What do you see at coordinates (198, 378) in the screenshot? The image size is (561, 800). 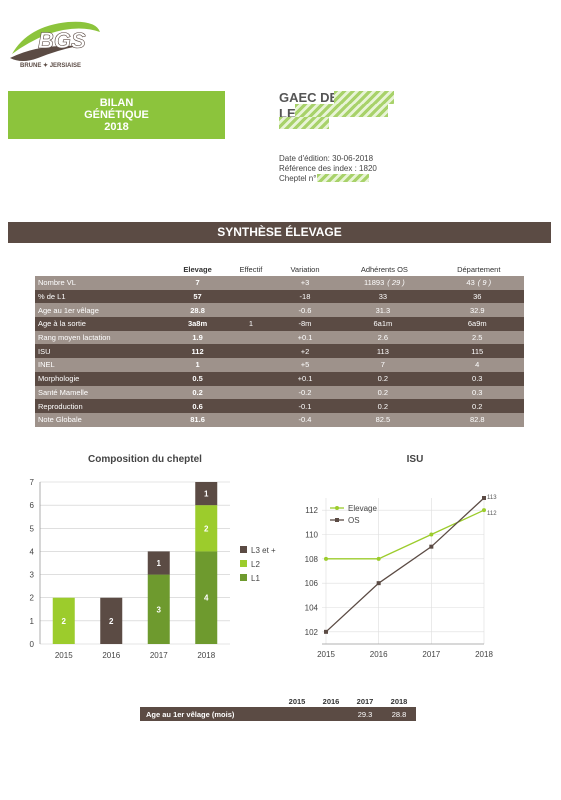 I see `elevage-cell: 0.5` at bounding box center [198, 378].